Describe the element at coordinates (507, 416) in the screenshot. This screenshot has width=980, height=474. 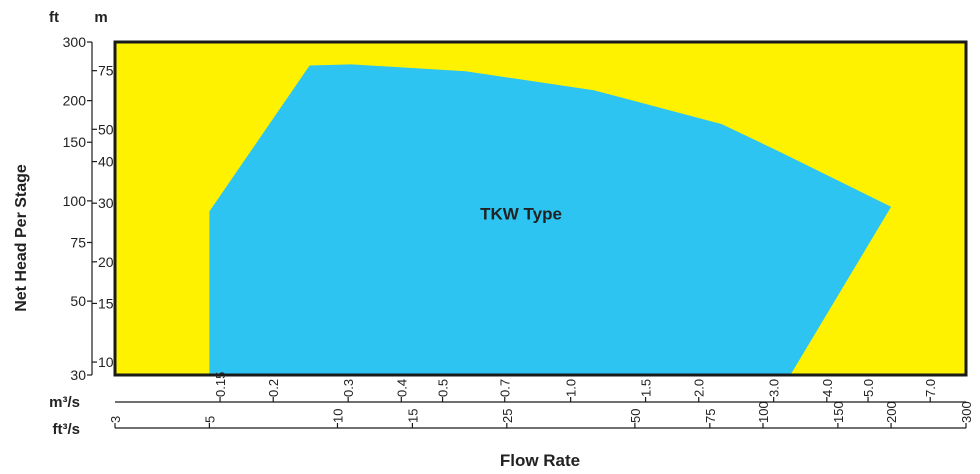
I see `x-tick-label-ft3s: 25` at that location.